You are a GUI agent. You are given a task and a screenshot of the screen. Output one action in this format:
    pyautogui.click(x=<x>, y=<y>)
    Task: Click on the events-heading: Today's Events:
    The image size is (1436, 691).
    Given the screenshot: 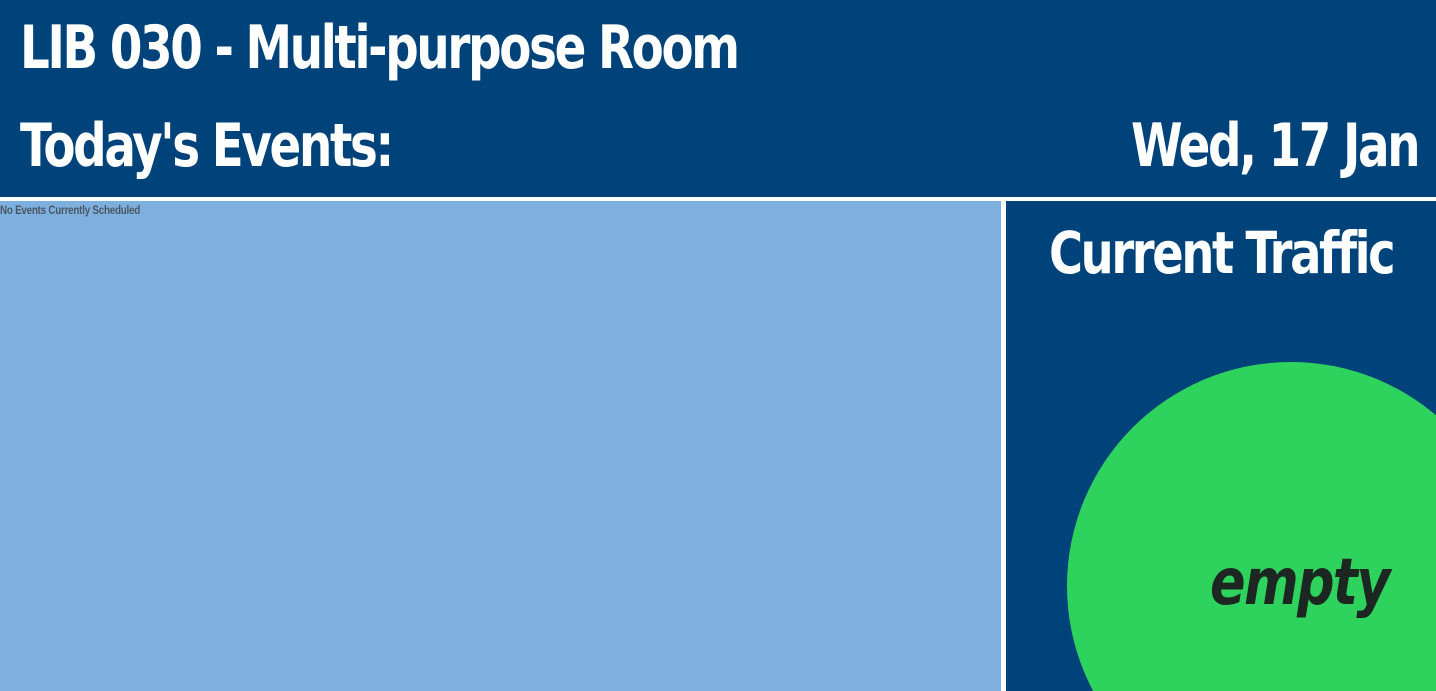 What is the action you would take?
    pyautogui.click(x=207, y=146)
    